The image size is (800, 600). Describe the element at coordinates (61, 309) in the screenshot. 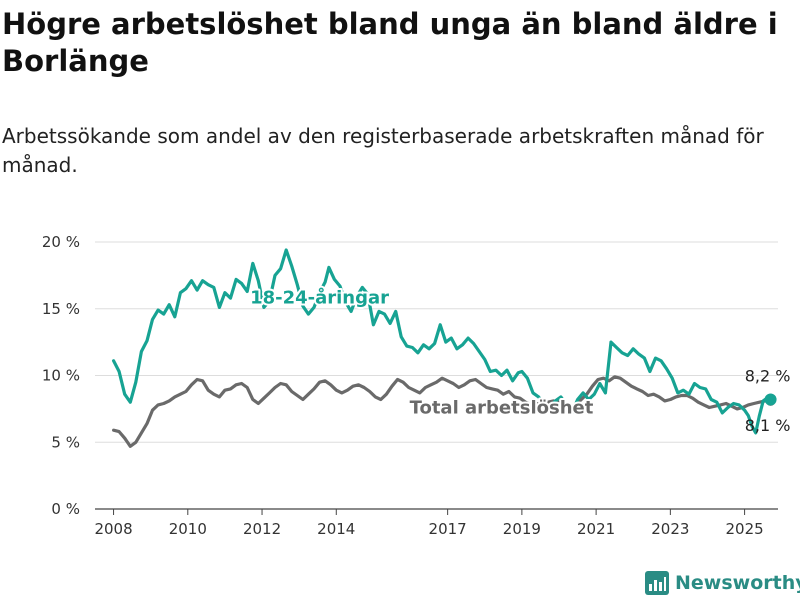

I see `y-tick-label: 15 %` at that location.